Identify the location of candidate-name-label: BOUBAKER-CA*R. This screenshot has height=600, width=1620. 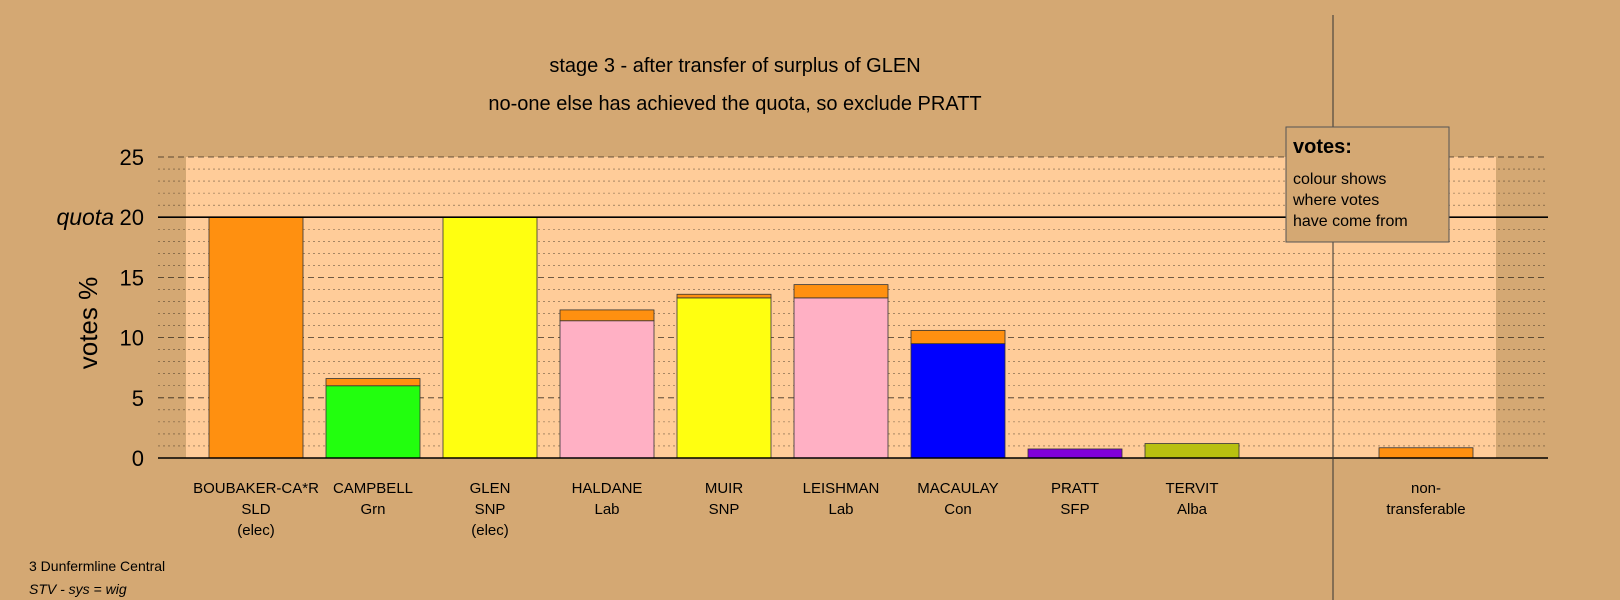
(256, 488).